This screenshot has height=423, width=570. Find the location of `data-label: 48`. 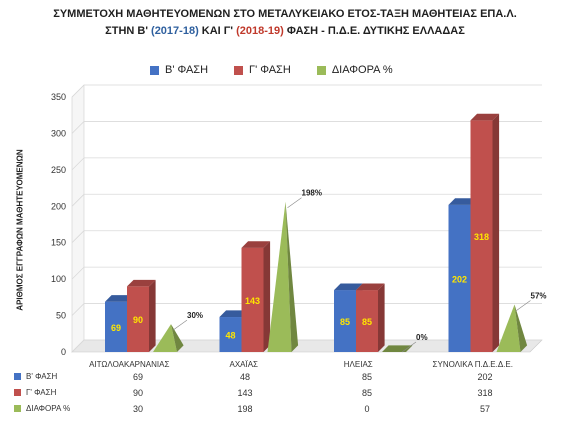

data-label: 48 is located at coordinates (230, 336).